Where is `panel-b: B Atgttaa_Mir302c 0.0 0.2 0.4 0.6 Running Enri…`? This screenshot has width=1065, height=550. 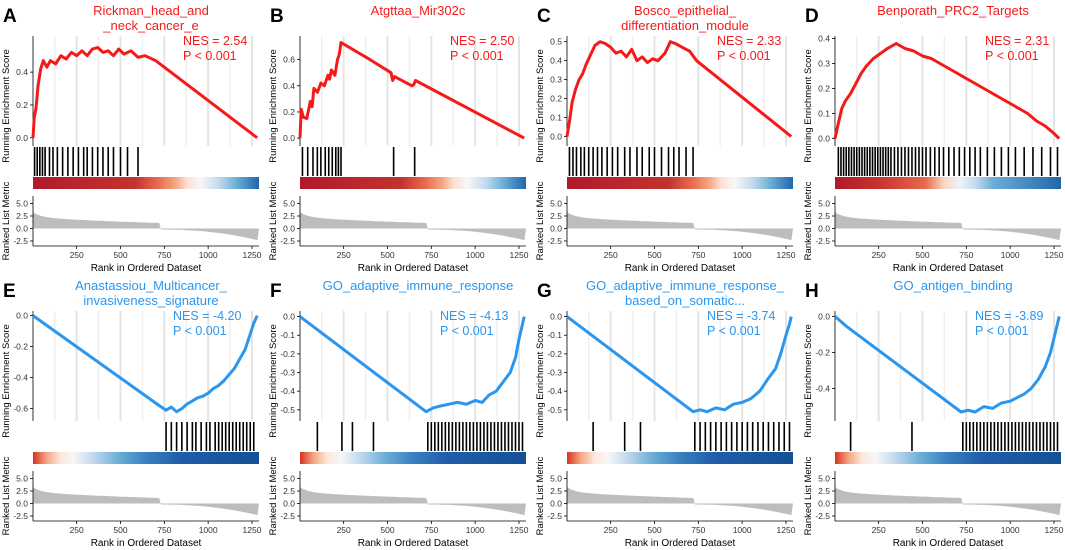
panel-b: B Atgttaa_Mir302c 0.0 0.2 0.4 0.6 Running Enri… is located at coordinates (398, 138).